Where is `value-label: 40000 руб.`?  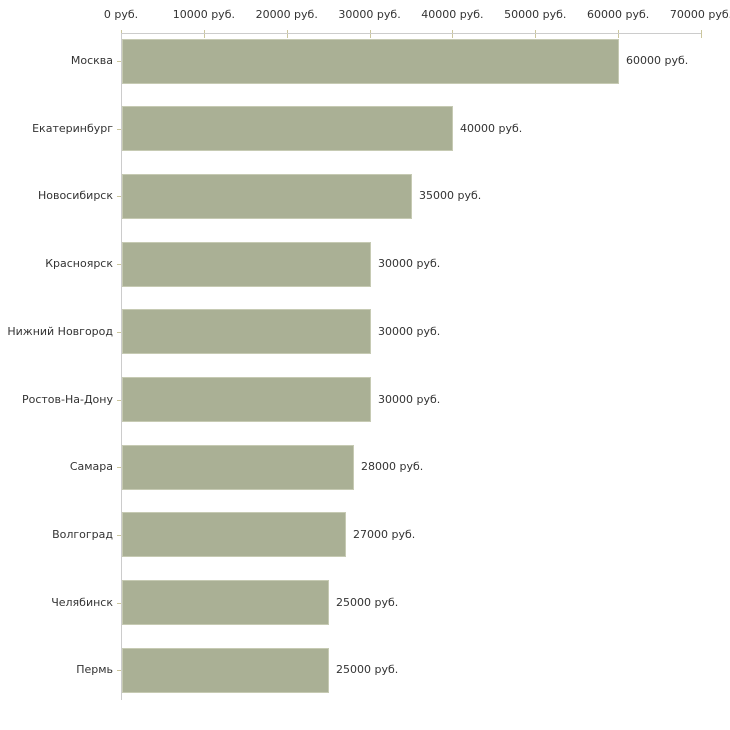
value-label: 40000 руб. is located at coordinates (491, 128).